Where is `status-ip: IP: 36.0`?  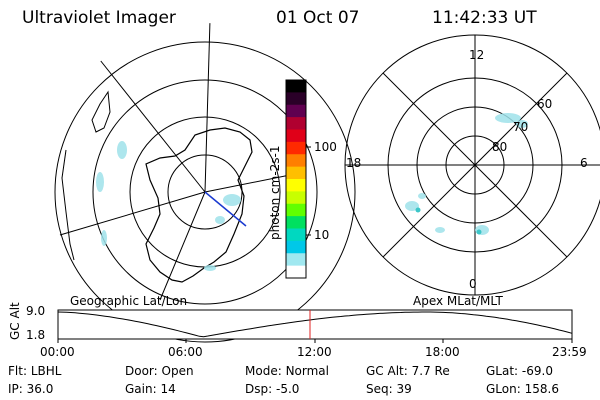 status-ip: IP: 36.0 is located at coordinates (31, 389).